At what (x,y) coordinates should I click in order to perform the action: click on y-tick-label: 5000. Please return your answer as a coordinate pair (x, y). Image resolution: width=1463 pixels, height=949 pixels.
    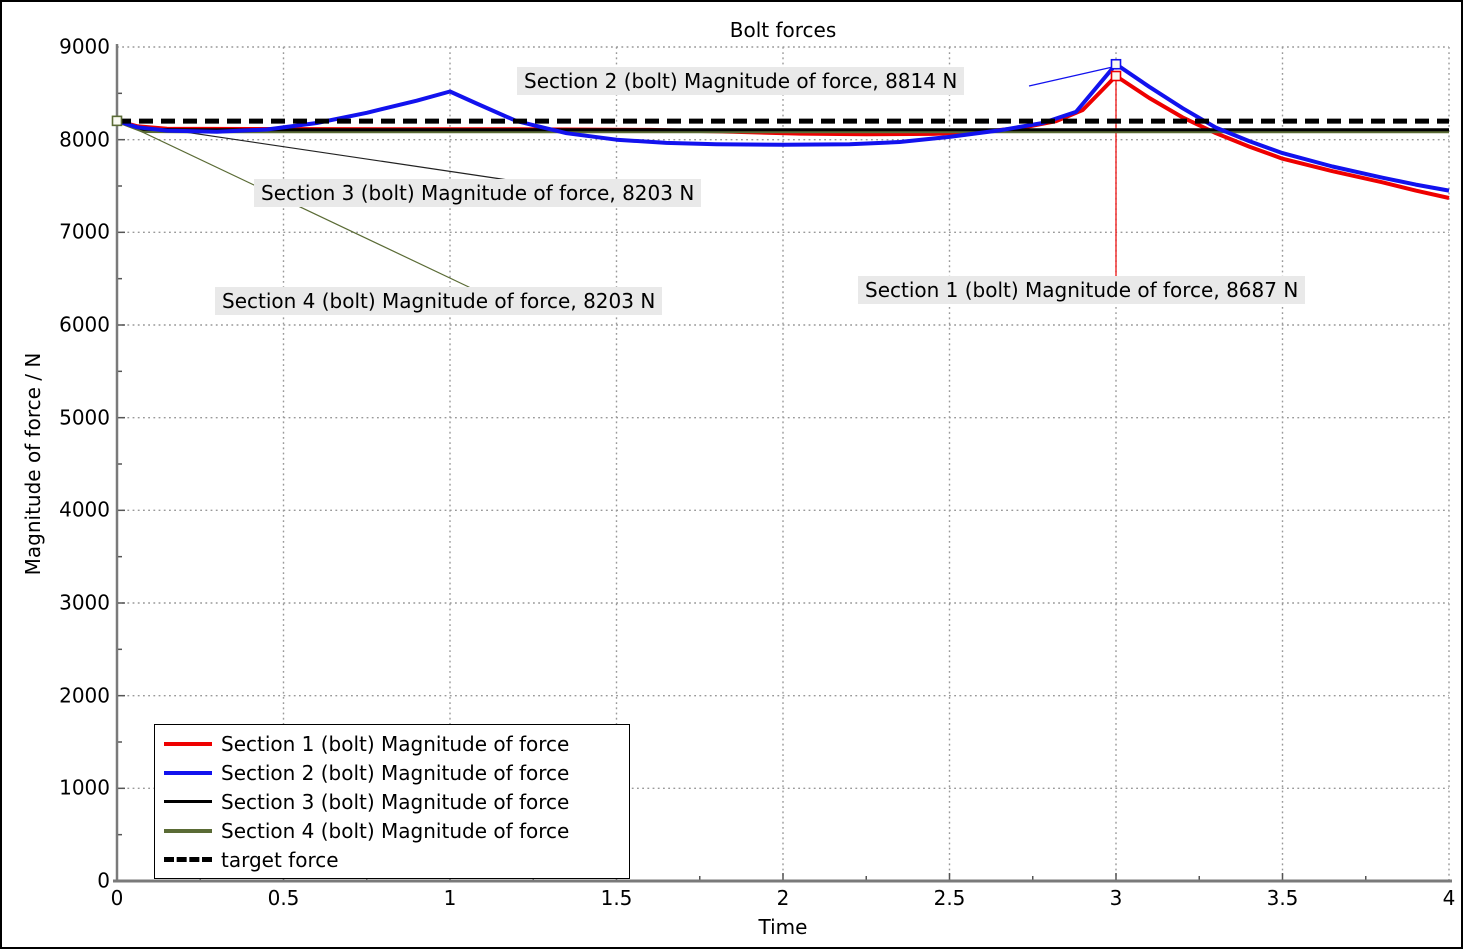
    Looking at the image, I should click on (84, 417).